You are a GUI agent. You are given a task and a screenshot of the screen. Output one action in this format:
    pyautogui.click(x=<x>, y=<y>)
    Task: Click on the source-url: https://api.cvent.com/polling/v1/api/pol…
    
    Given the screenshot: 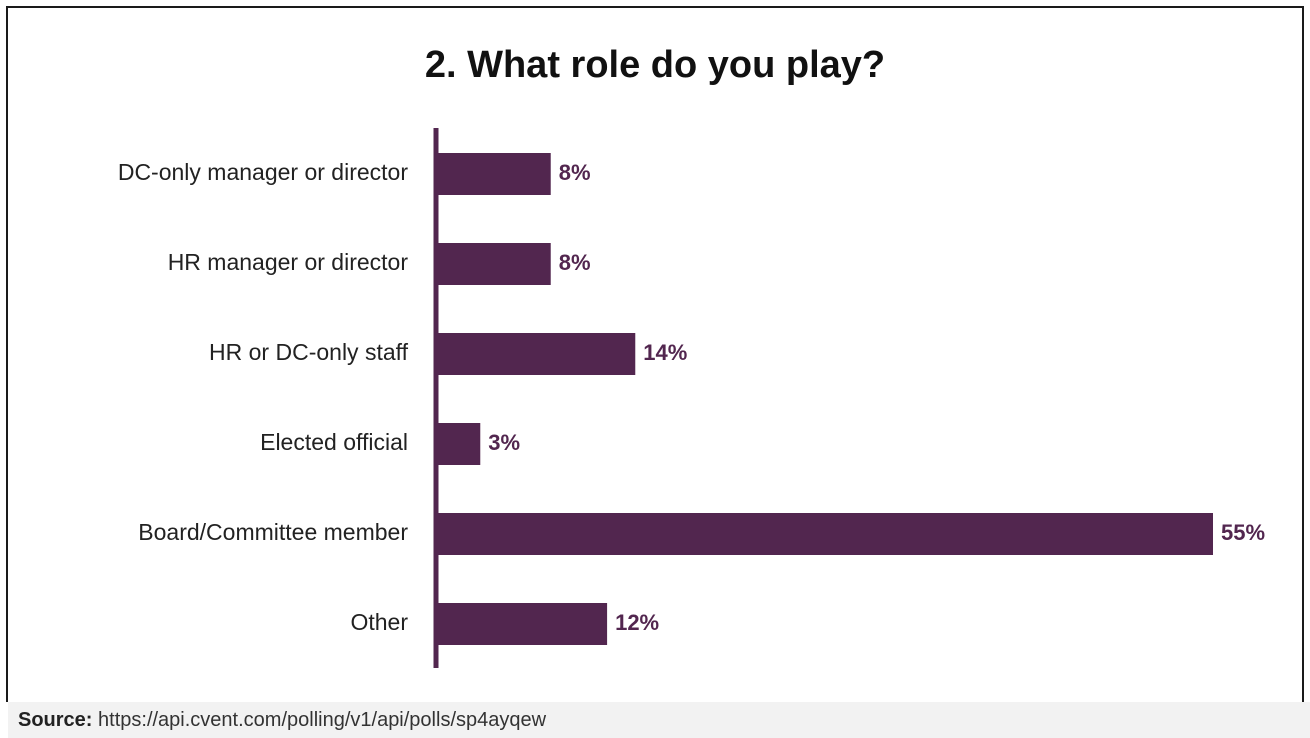 What is the action you would take?
    pyautogui.click(x=322, y=720)
    